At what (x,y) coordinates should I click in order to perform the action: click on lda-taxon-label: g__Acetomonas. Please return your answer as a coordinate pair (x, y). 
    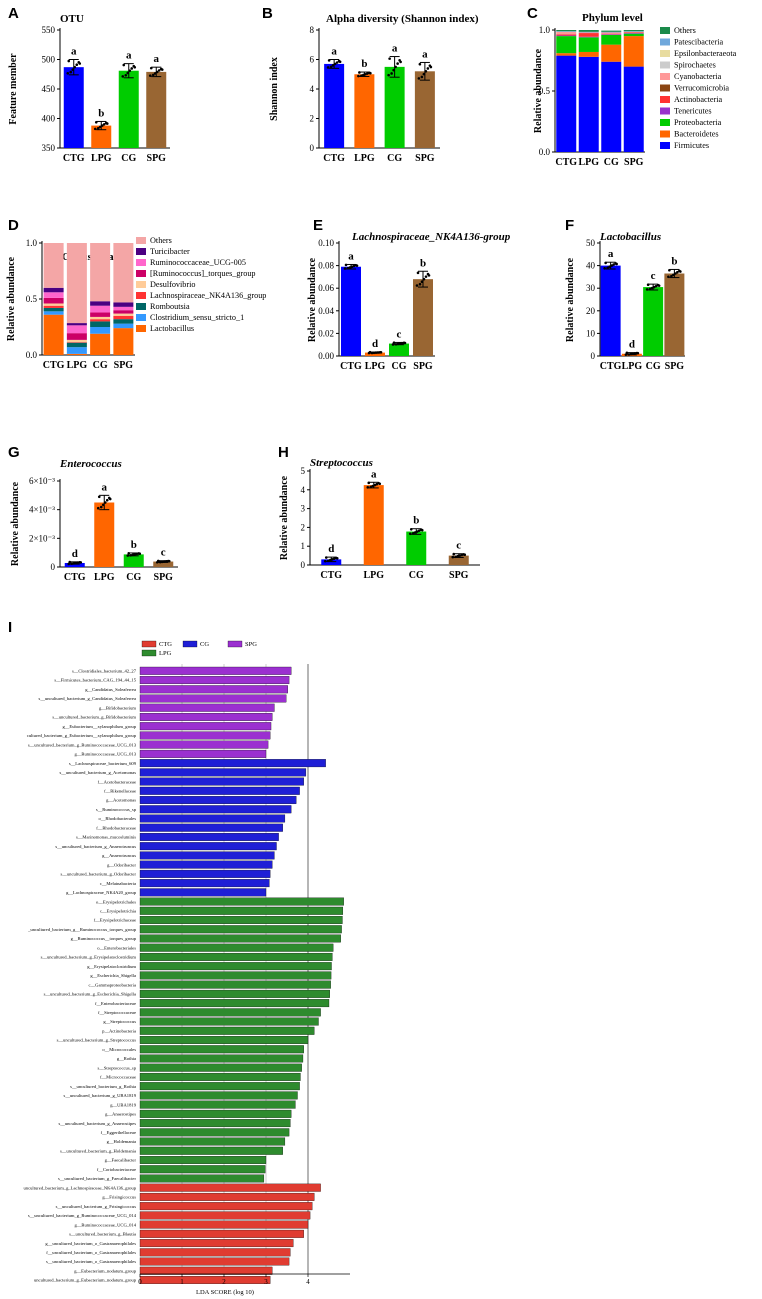
    Looking at the image, I should click on (121, 800).